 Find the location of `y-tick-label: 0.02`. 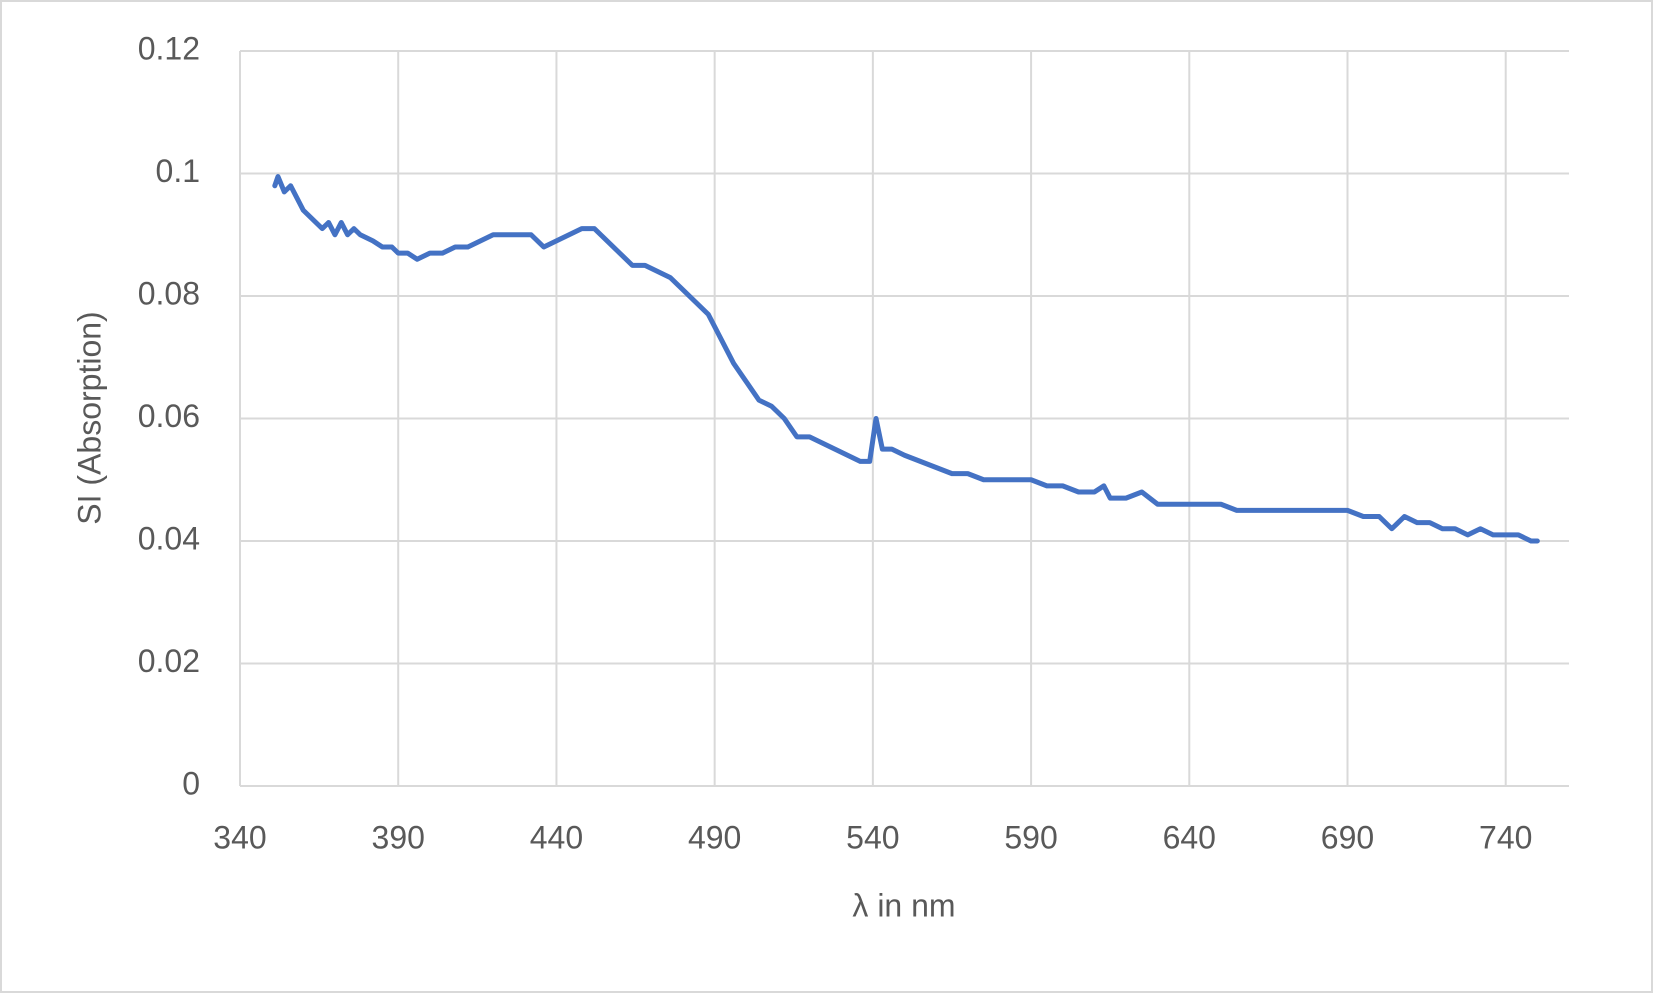

y-tick-label: 0.02 is located at coordinates (169, 661).